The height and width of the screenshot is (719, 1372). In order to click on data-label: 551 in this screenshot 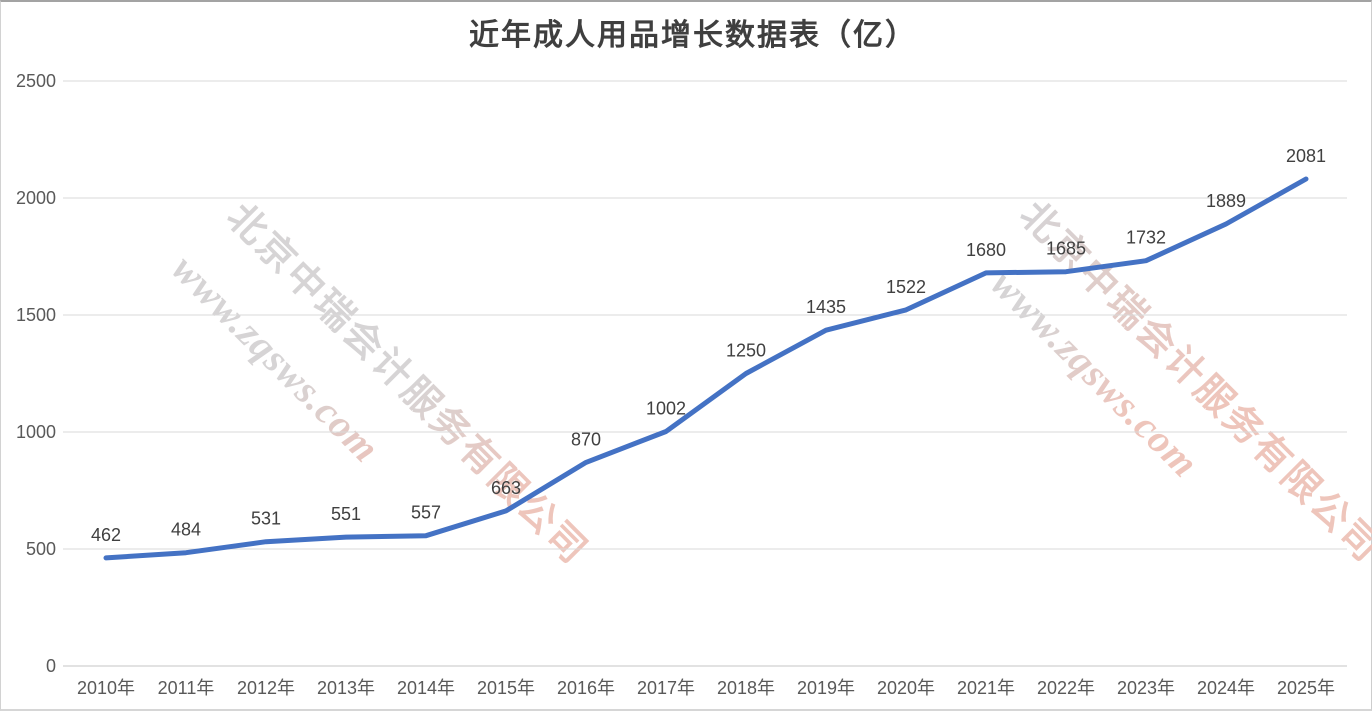, I will do `click(346, 514)`.